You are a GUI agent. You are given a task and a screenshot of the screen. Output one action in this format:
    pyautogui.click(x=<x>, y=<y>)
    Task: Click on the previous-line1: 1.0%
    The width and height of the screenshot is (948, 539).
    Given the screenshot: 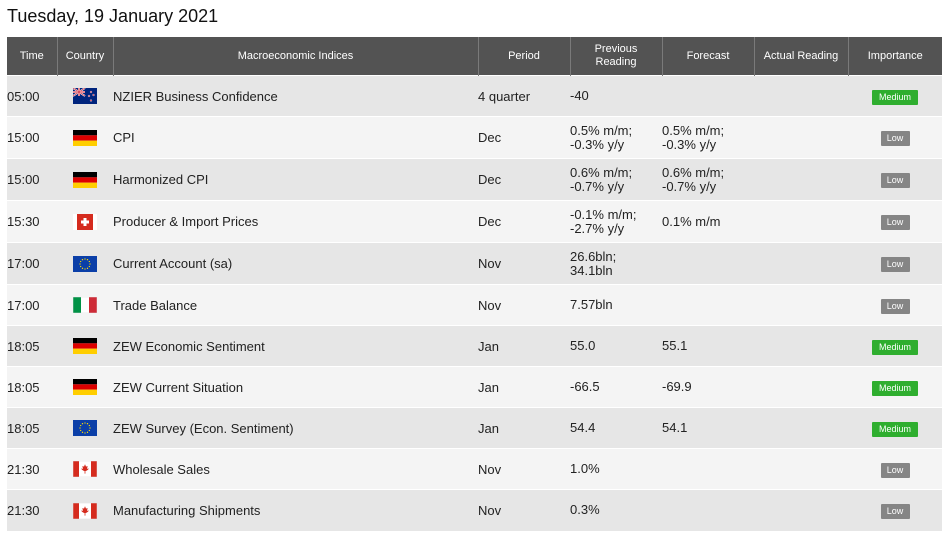 What is the action you would take?
    pyautogui.click(x=585, y=468)
    